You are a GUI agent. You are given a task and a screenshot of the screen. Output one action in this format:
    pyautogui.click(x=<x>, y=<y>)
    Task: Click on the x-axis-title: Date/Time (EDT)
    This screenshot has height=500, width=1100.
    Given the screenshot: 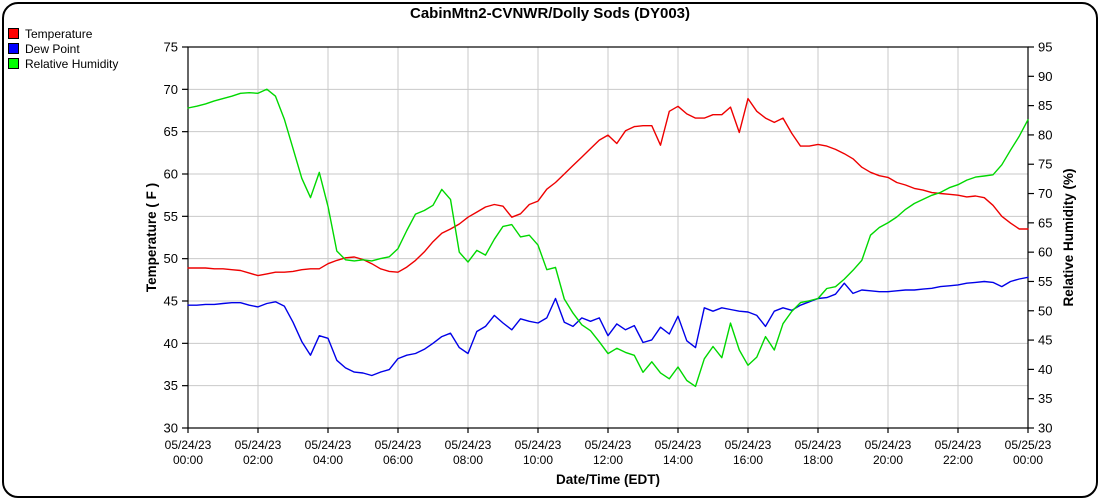 What is the action you would take?
    pyautogui.click(x=608, y=479)
    